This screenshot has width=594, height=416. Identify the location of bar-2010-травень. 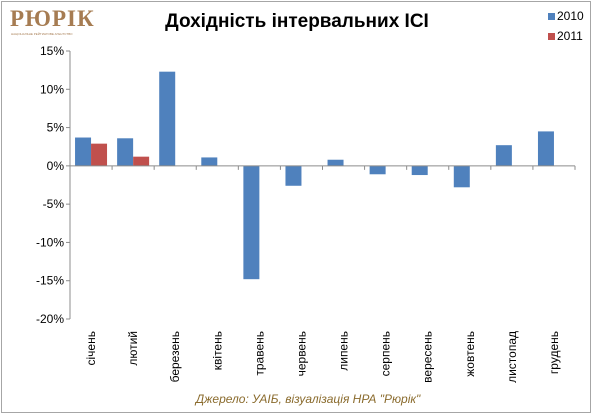
(251, 222).